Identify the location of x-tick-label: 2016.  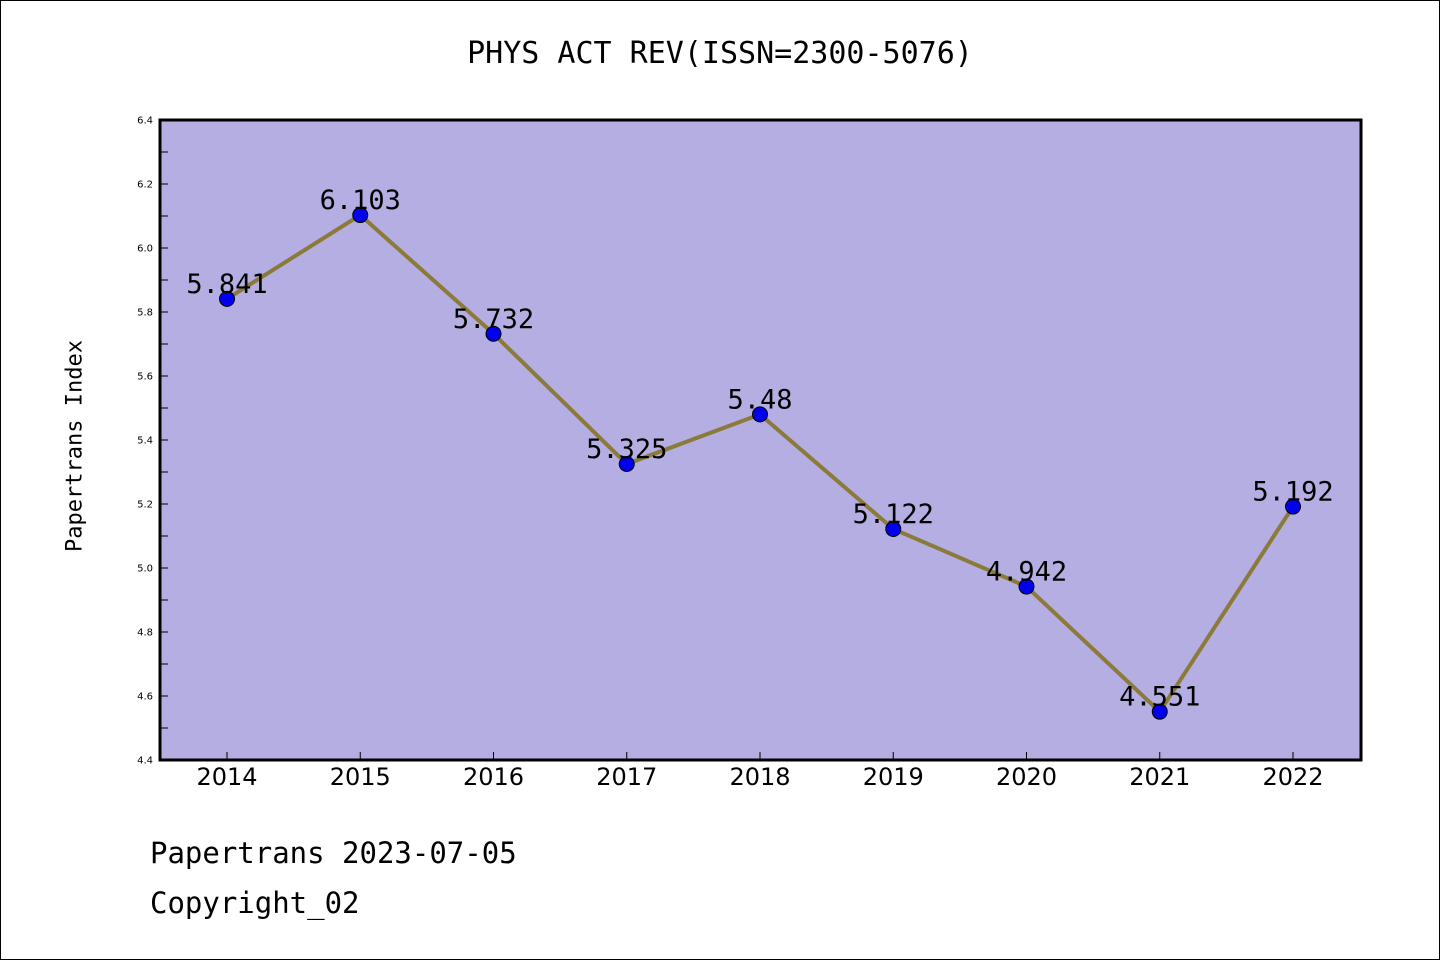
(493, 777).